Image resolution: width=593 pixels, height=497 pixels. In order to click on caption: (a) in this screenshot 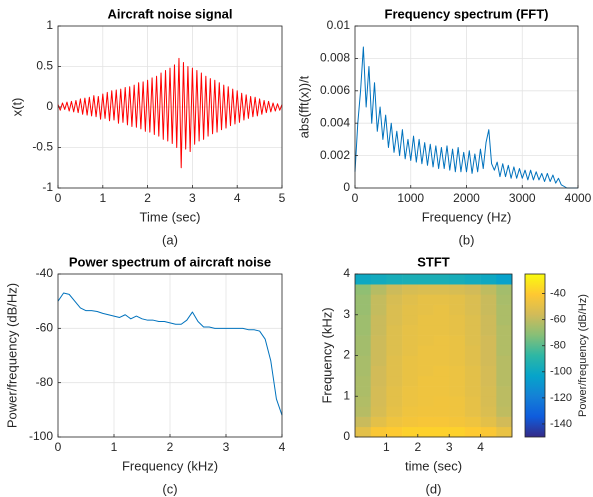, I will do `click(170, 239)`.